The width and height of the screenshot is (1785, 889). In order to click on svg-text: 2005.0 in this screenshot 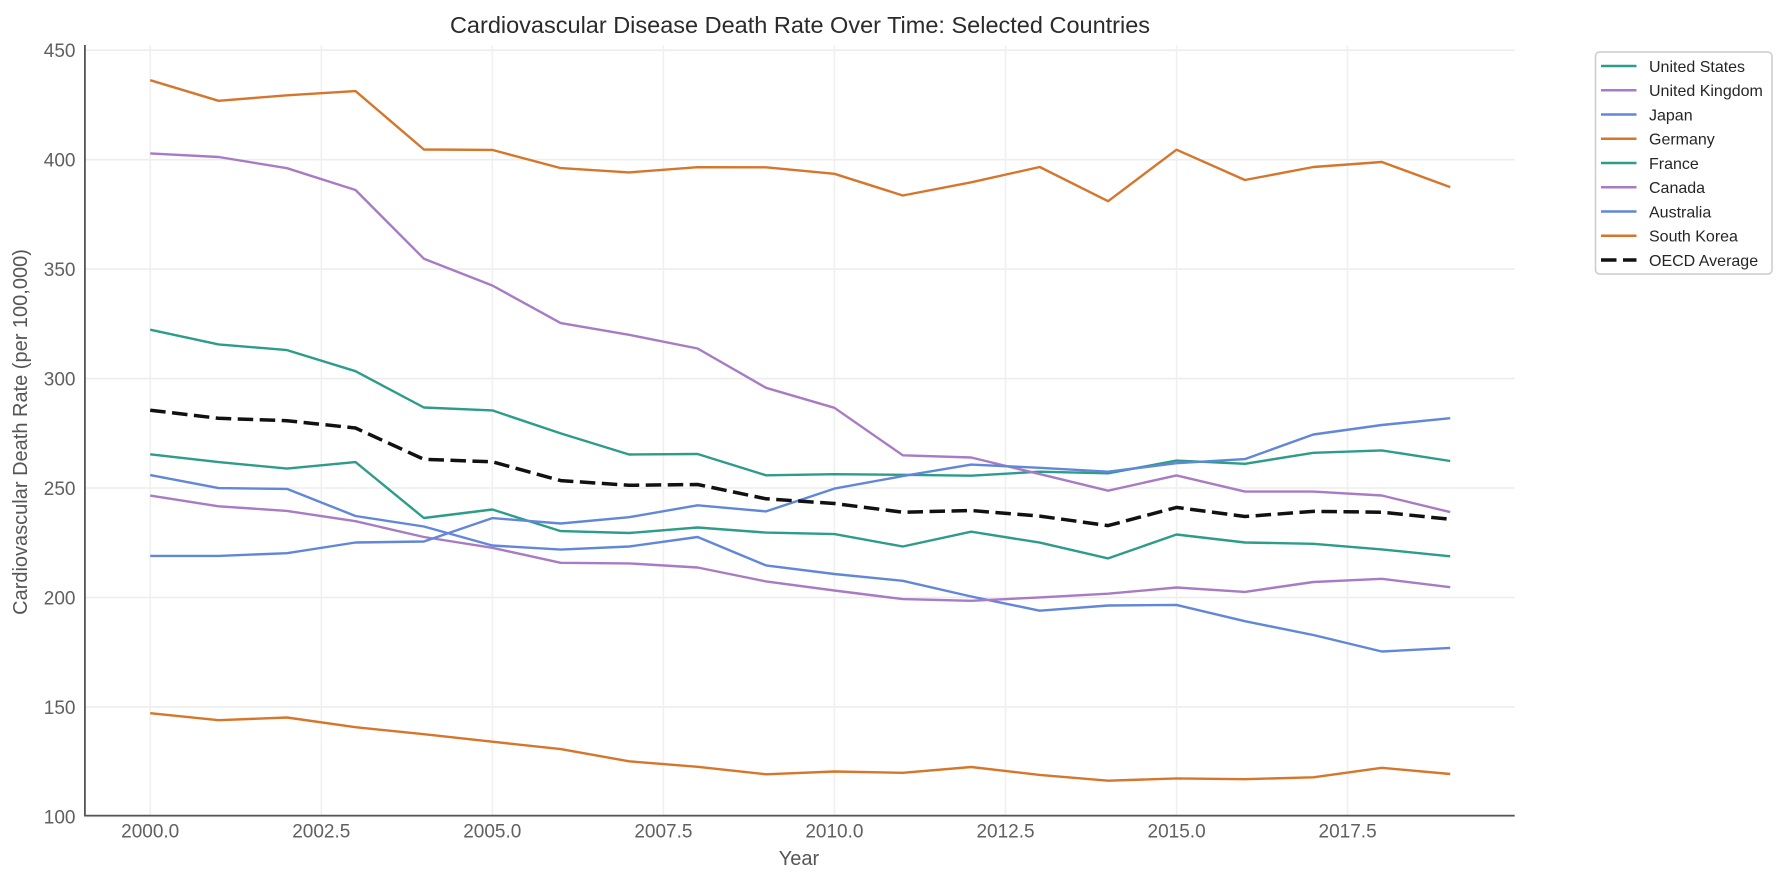, I will do `click(492, 832)`.